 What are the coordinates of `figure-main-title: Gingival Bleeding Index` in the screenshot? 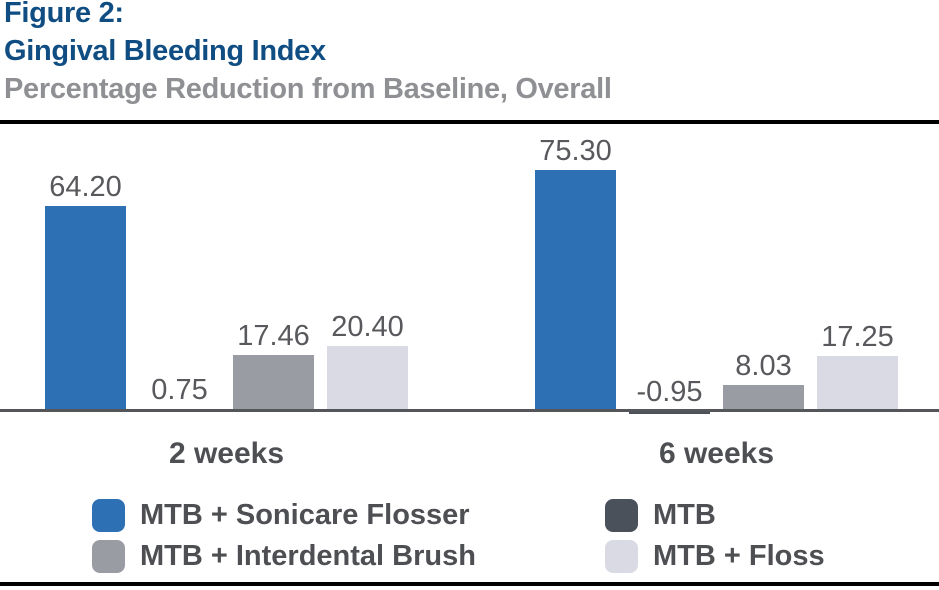 It's located at (165, 51).